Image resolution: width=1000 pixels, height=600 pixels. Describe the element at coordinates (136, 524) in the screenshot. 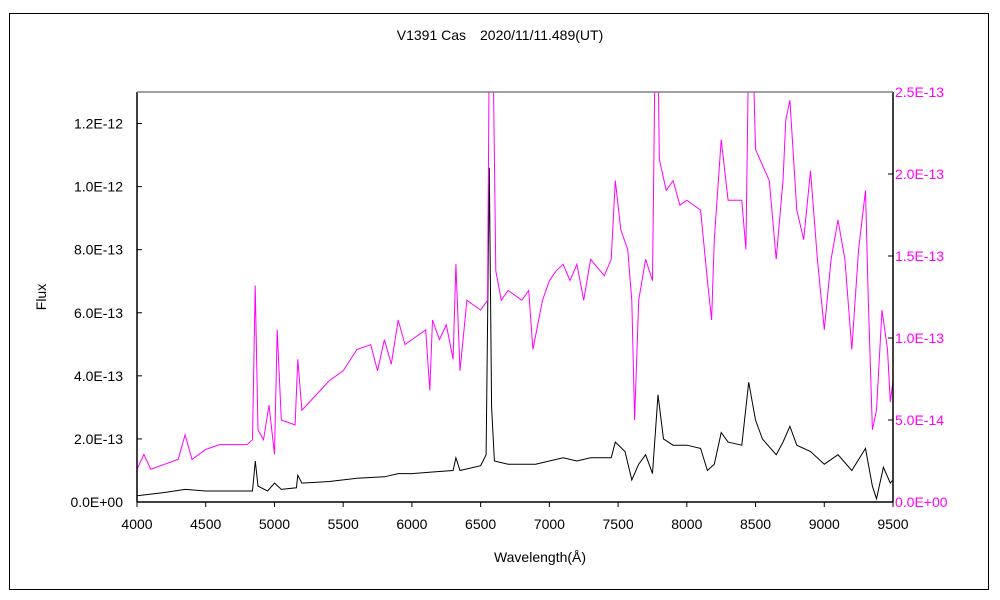

I see `x-tick-label: 4000` at that location.